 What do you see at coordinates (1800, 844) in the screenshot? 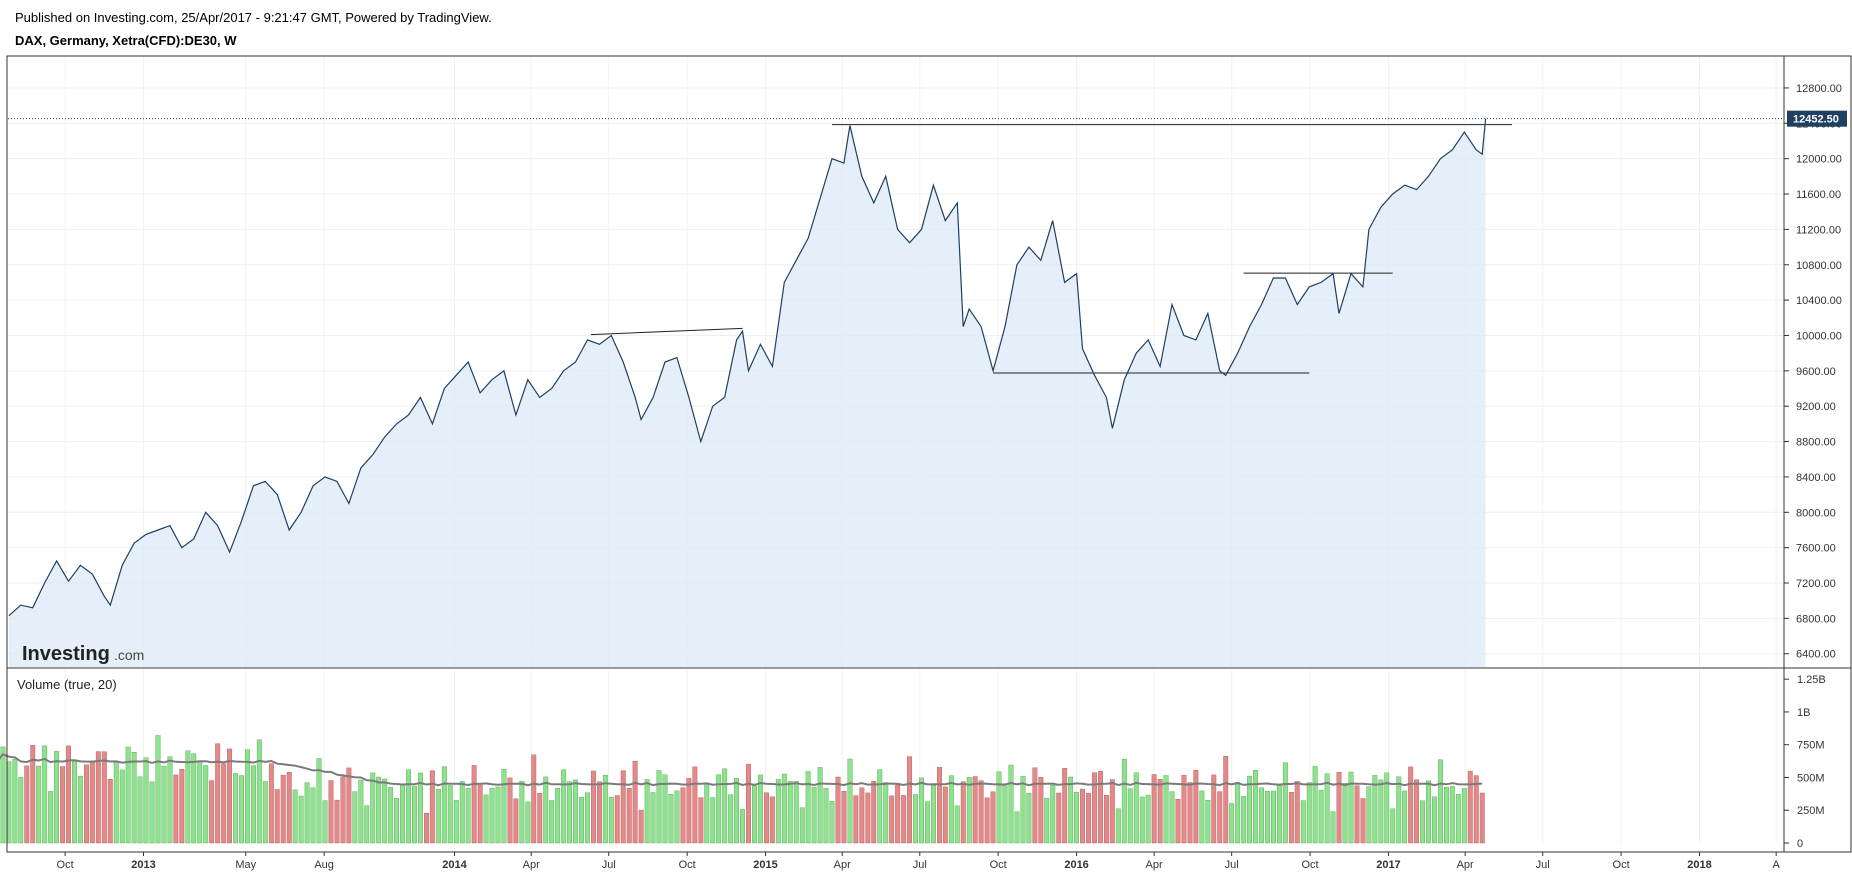
I see `volume-tick-label: 0` at bounding box center [1800, 844].